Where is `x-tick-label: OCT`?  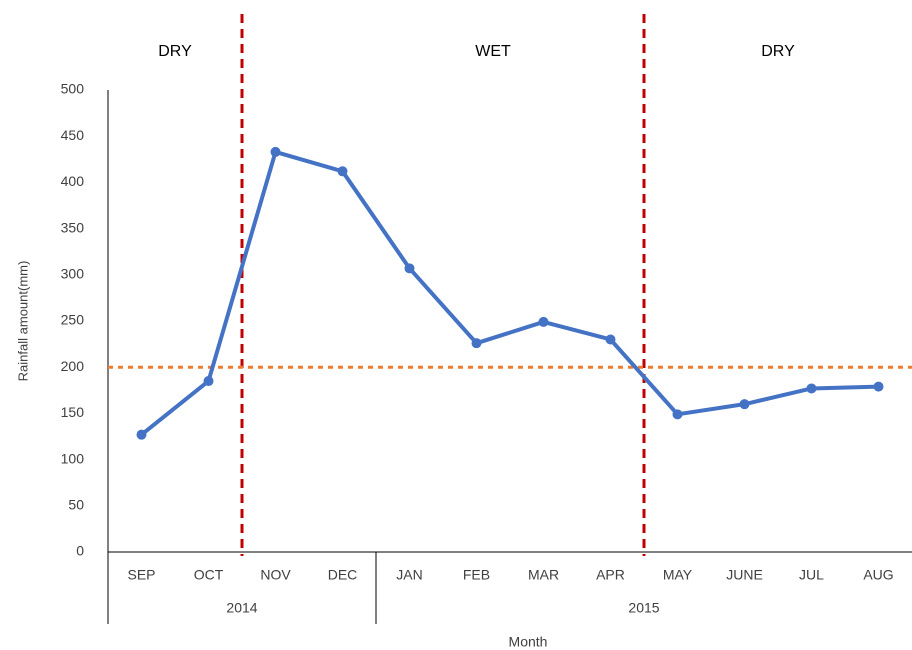
x-tick-label: OCT is located at coordinates (209, 575).